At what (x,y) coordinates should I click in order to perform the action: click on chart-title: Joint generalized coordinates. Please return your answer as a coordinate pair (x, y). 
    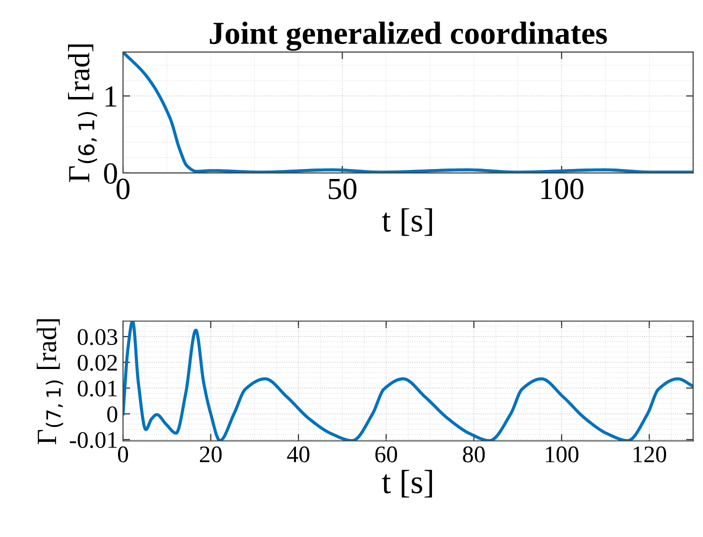
    Looking at the image, I should click on (408, 36).